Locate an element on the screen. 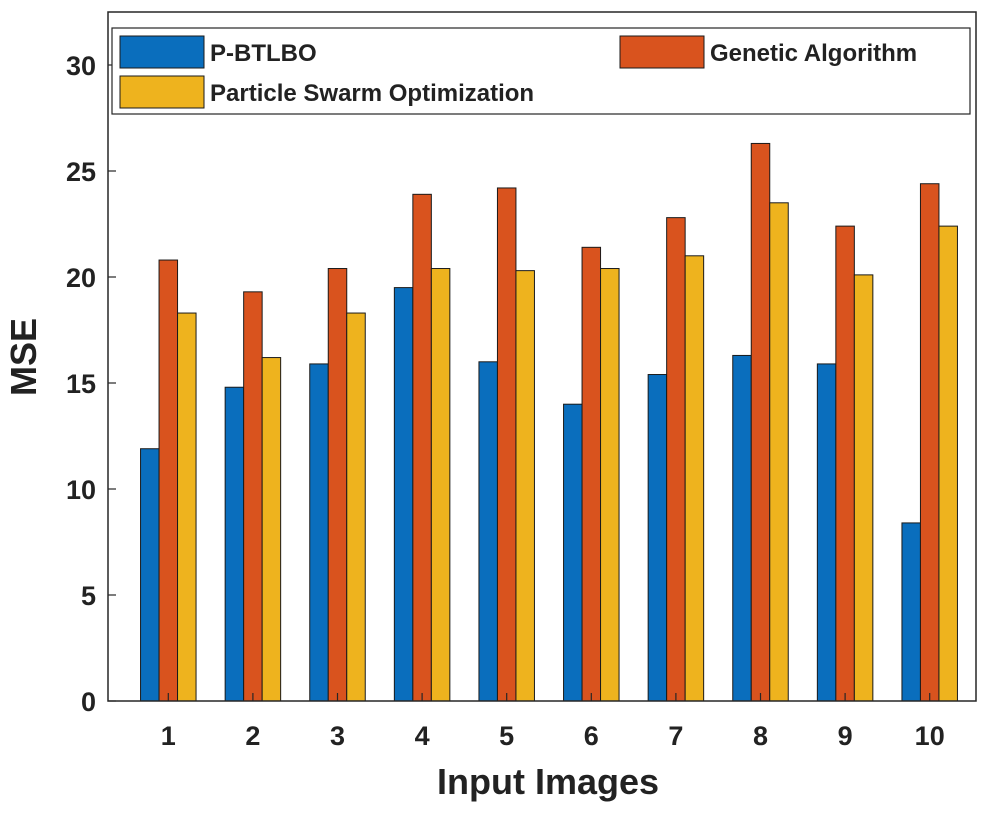 This screenshot has height=814, width=997. x-tick-label: 6 is located at coordinates (591, 736).